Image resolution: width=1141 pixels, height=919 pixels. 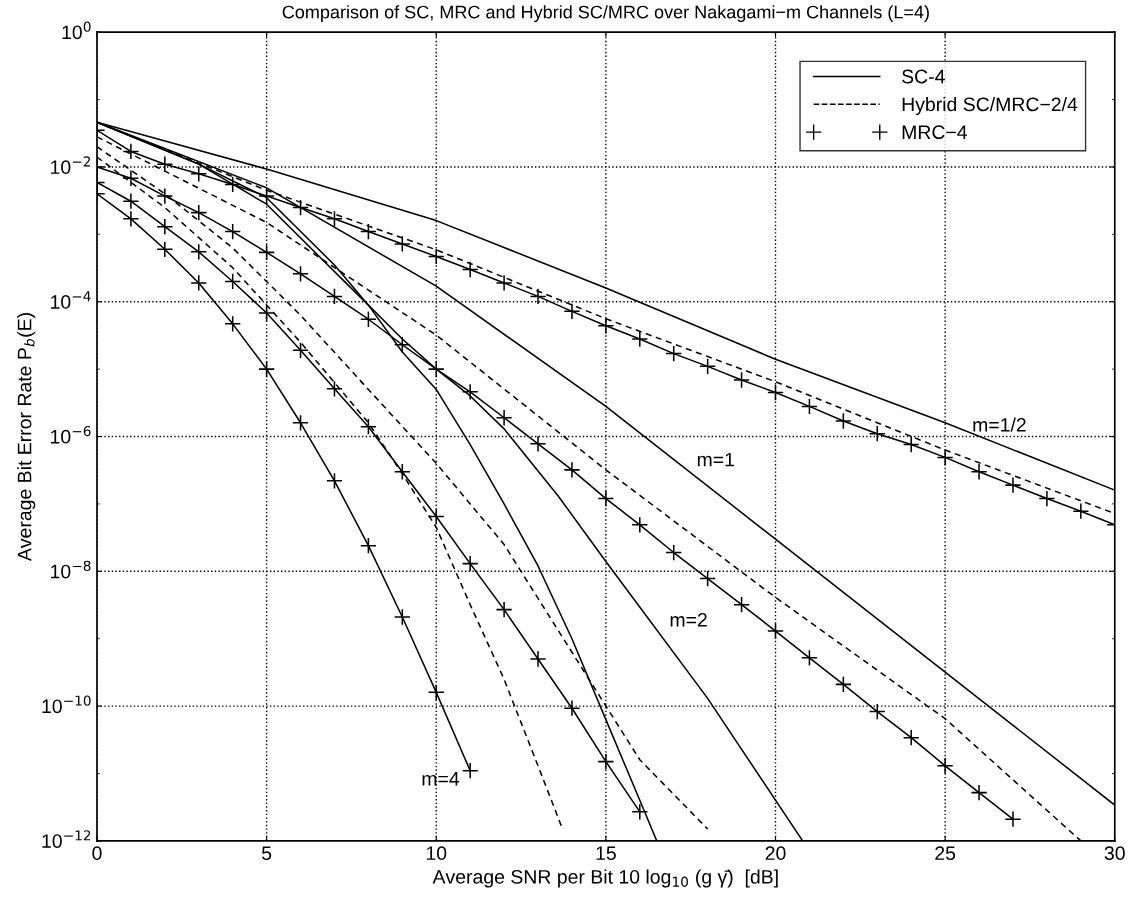 What do you see at coordinates (71, 165) in the screenshot?
I see `y-tick-label: 10$^{−2}$` at bounding box center [71, 165].